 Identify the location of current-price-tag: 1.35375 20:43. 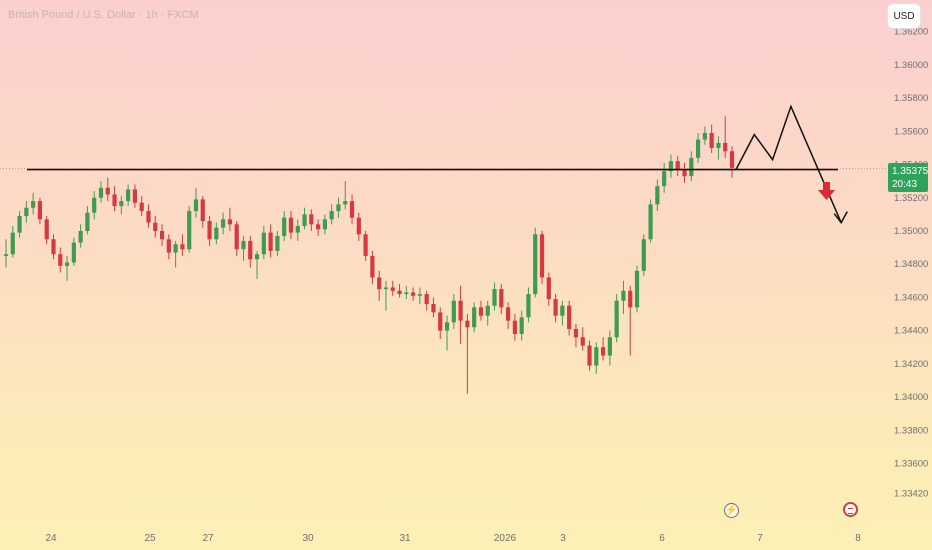
(908, 177).